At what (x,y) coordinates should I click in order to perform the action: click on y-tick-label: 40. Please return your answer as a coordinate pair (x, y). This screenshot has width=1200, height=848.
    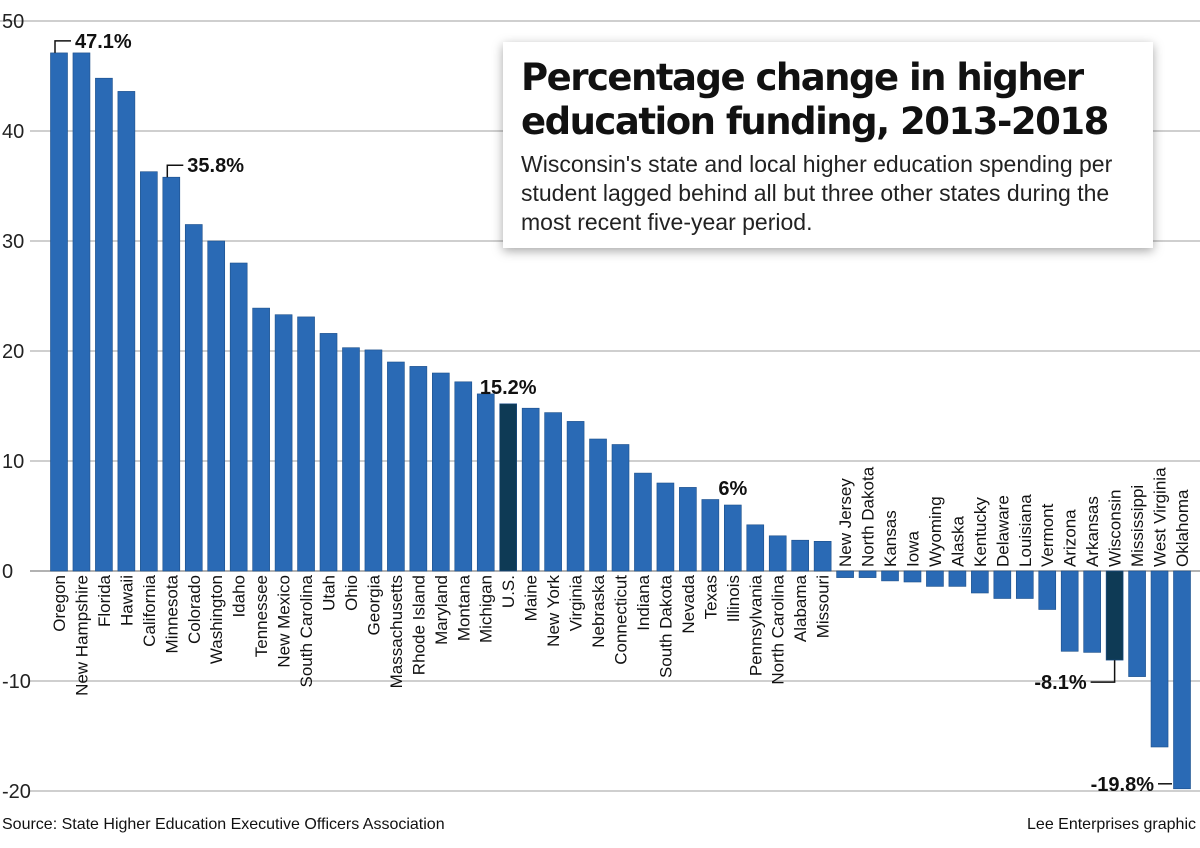
    Looking at the image, I should click on (13, 132).